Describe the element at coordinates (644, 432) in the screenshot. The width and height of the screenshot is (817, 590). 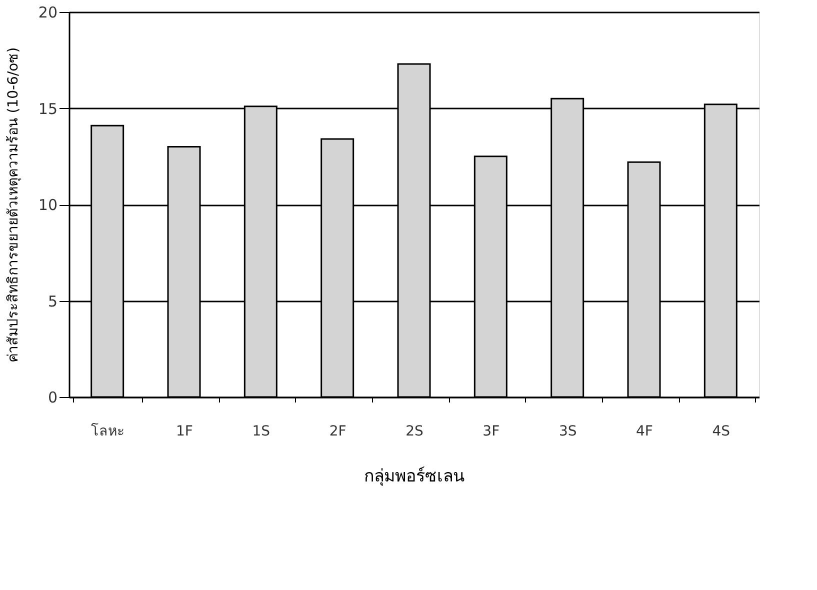
I see `x-tick-label: 4F` at that location.